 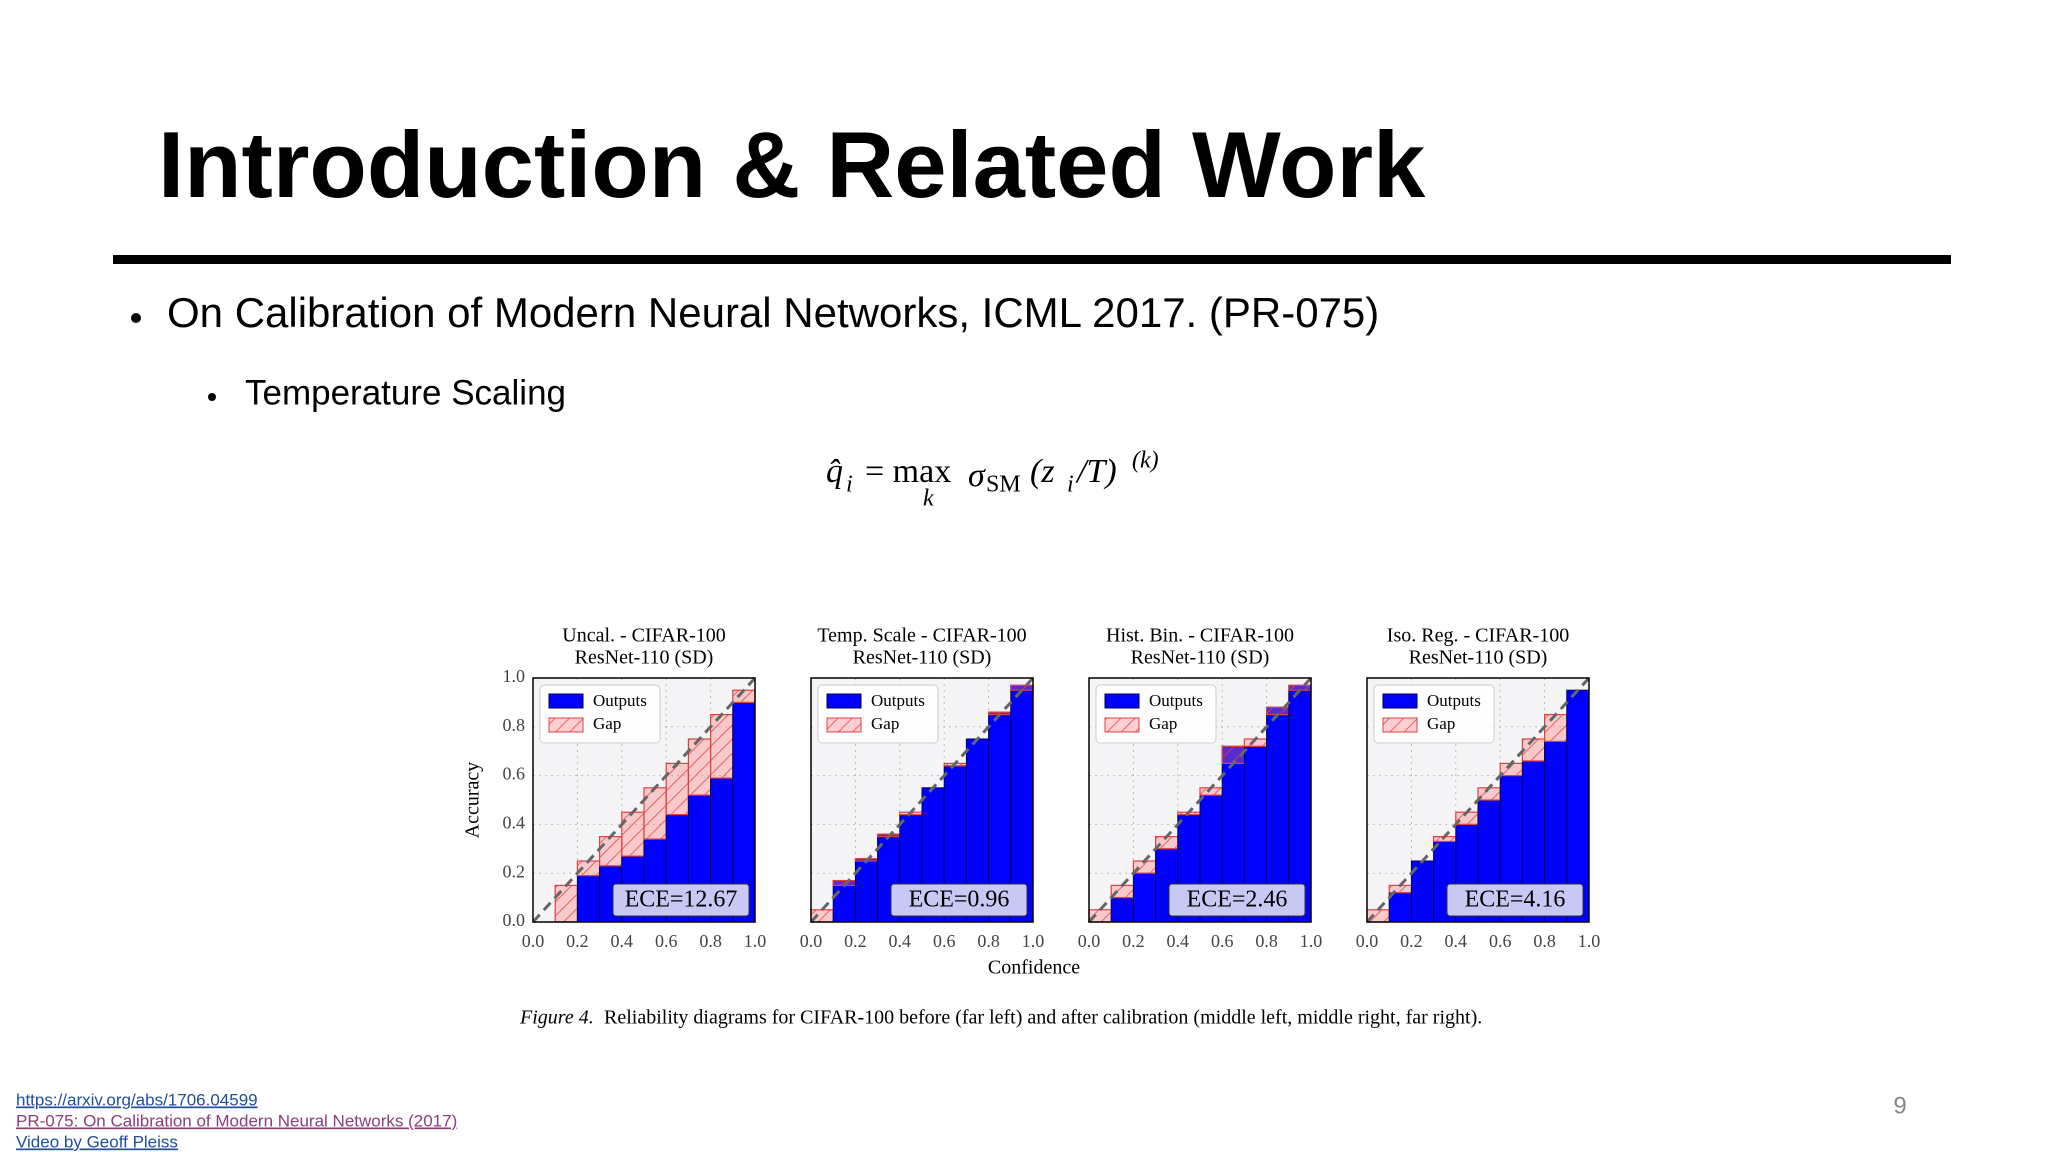 I want to click on link: https://arxiv.org/abs/1706.04599, so click(x=137, y=1099).